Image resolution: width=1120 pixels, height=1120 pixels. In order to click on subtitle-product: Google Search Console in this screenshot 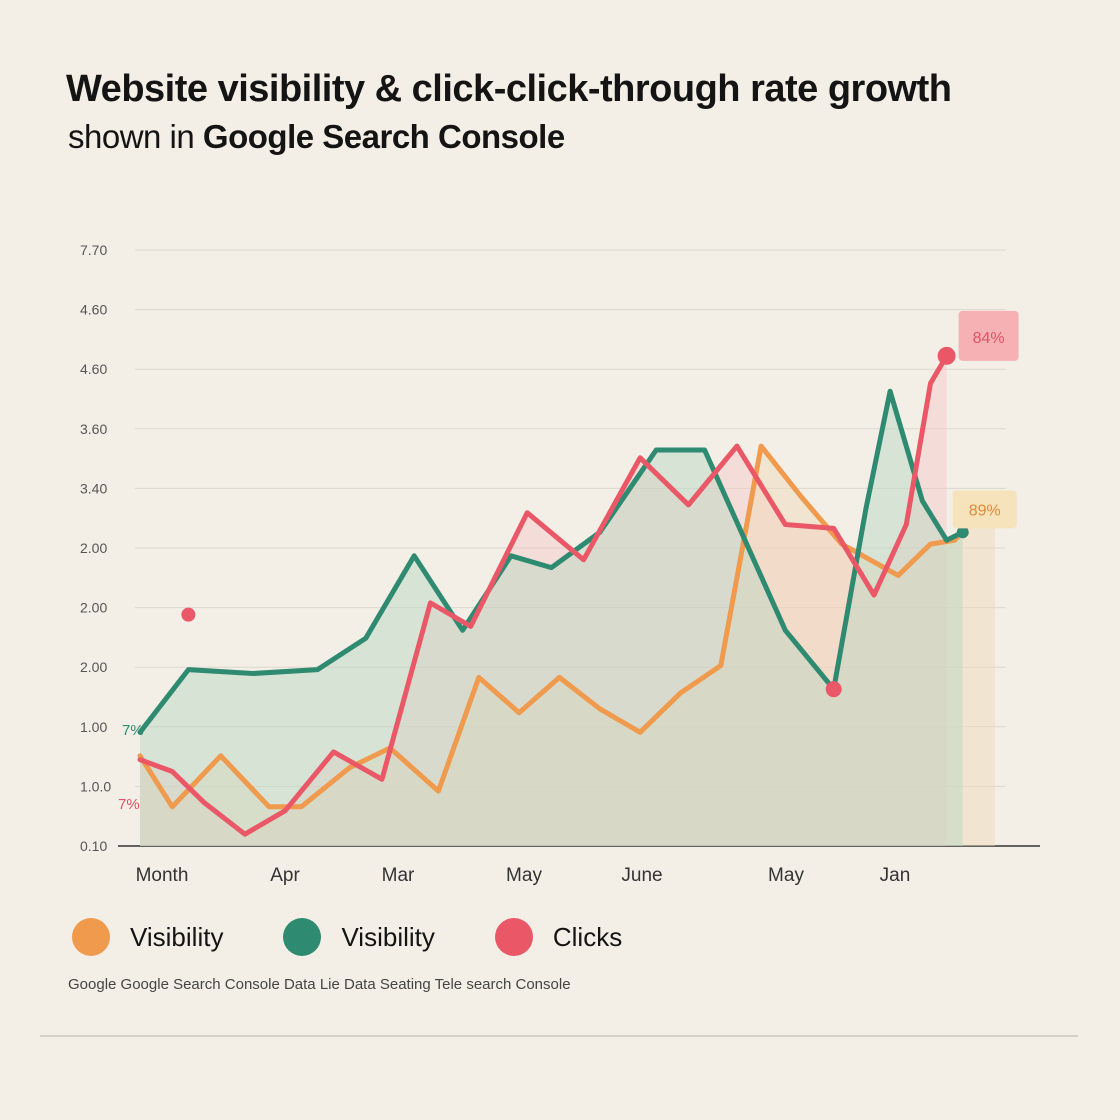, I will do `click(383, 136)`.